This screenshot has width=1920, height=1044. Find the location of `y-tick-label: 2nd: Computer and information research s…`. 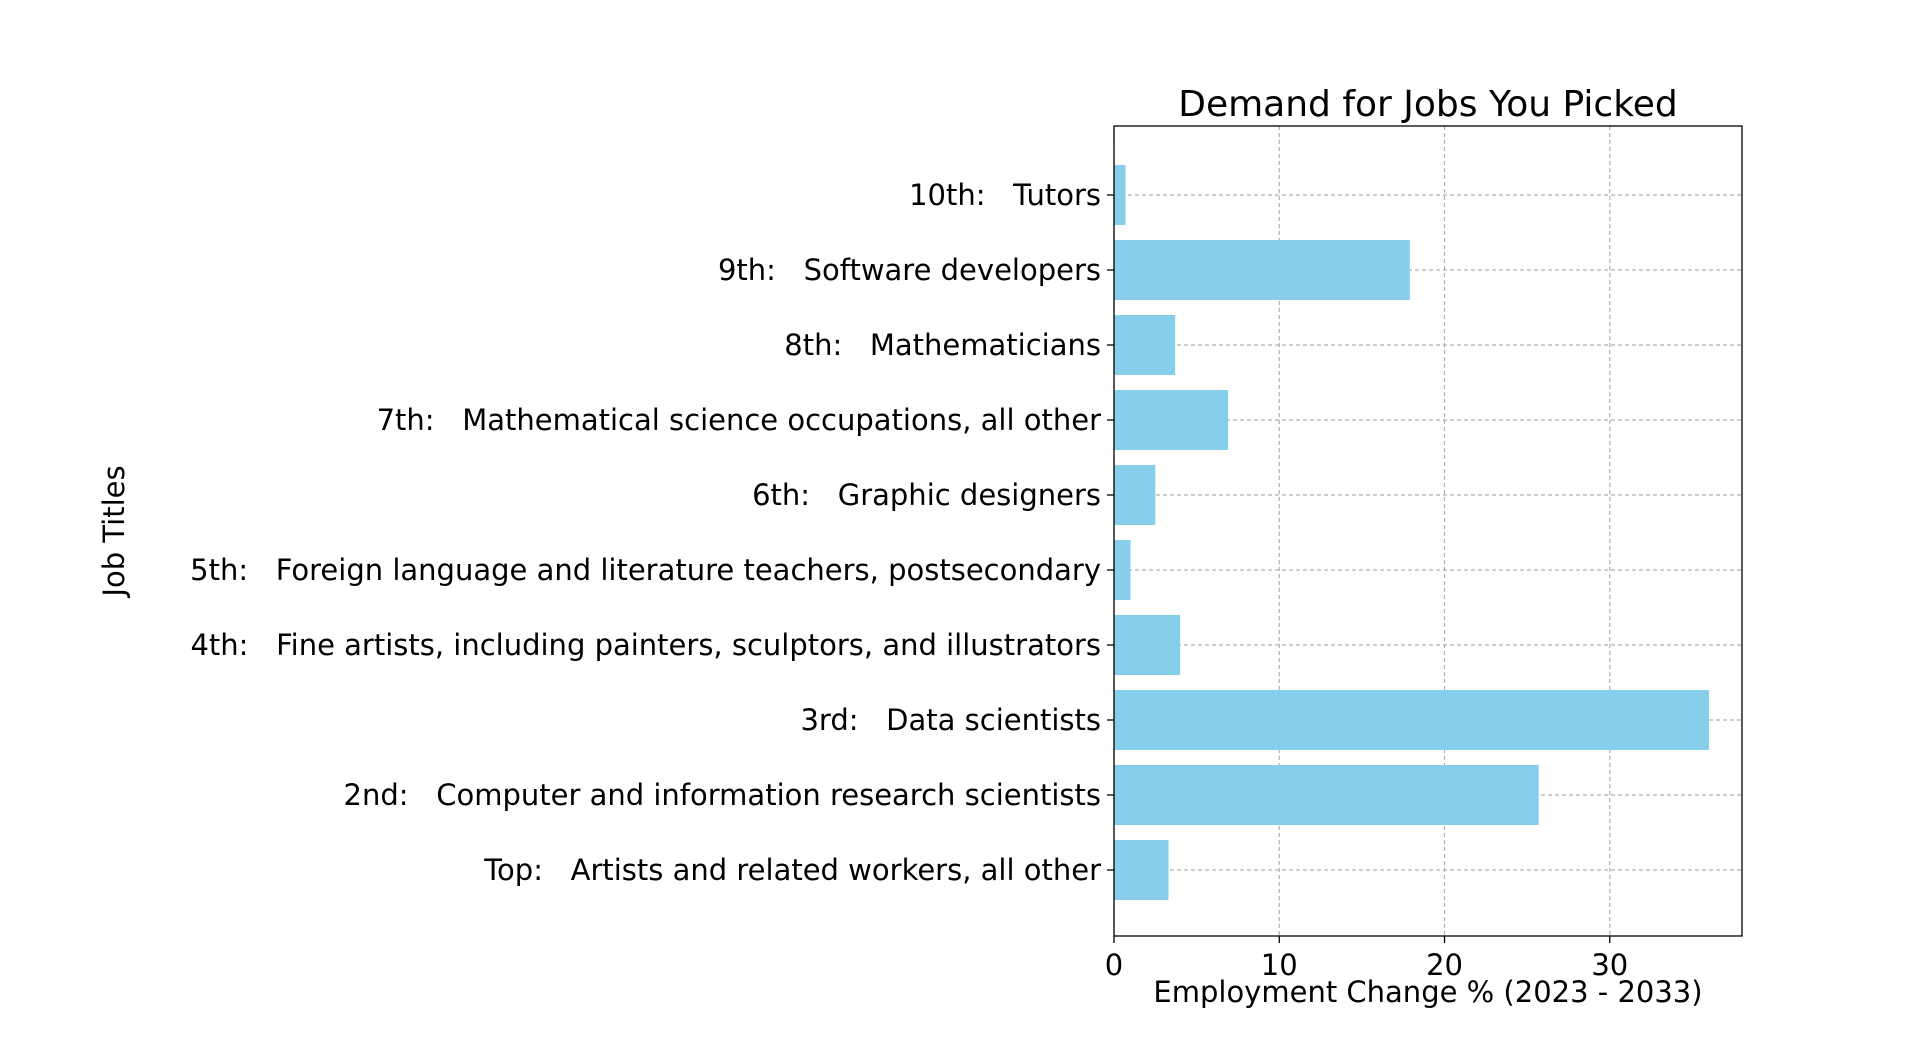

y-tick-label: 2nd: Computer and information research s… is located at coordinates (722, 795).